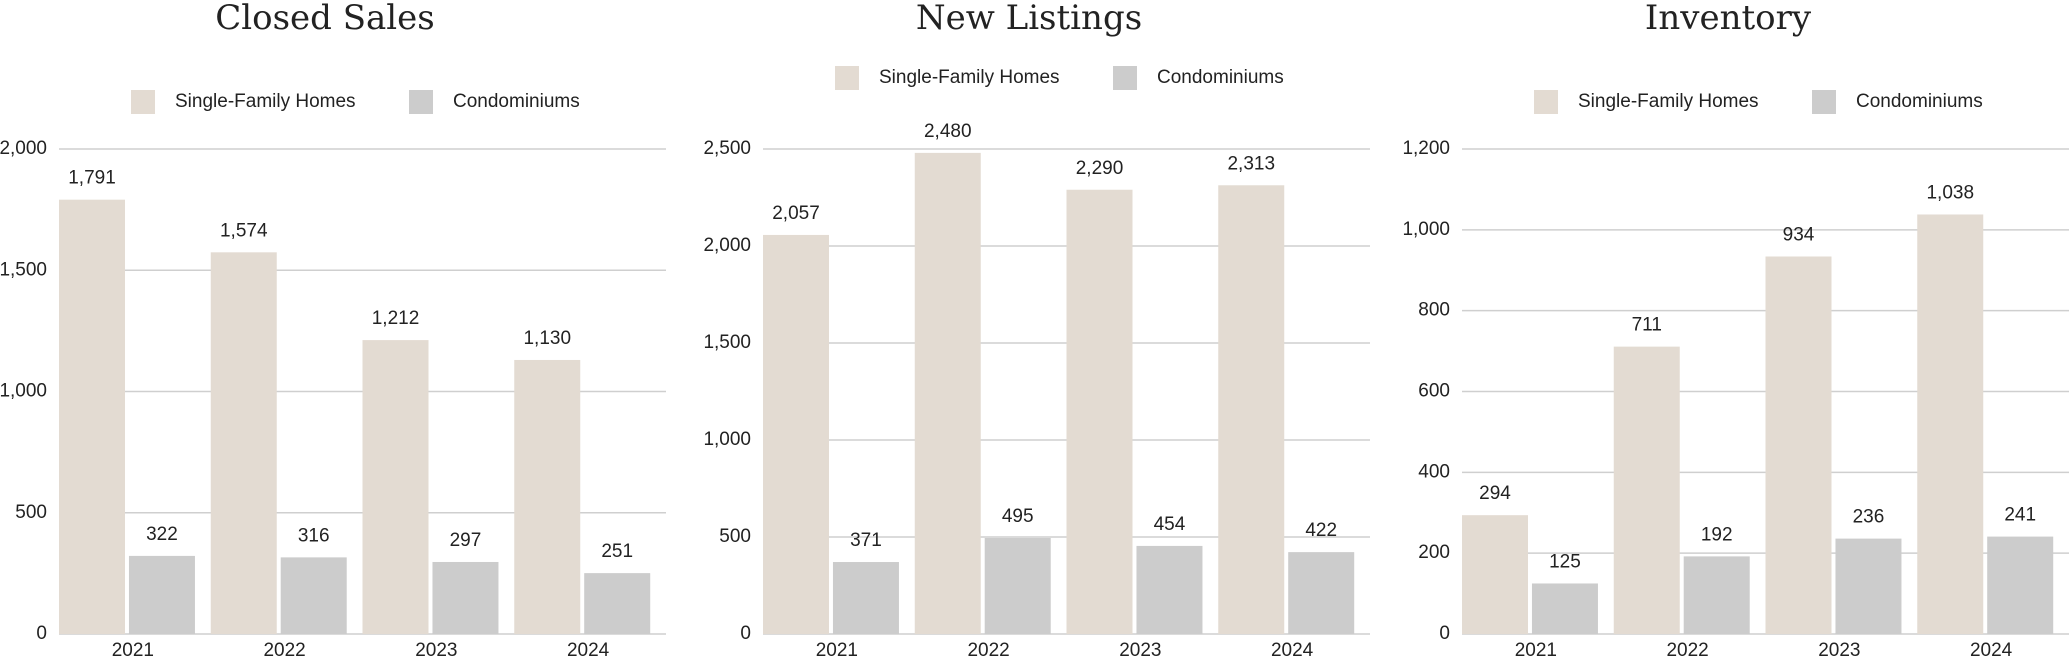 The height and width of the screenshot is (665, 2069). Describe the element at coordinates (547, 338) in the screenshot. I see `value-label: 1,130` at that location.